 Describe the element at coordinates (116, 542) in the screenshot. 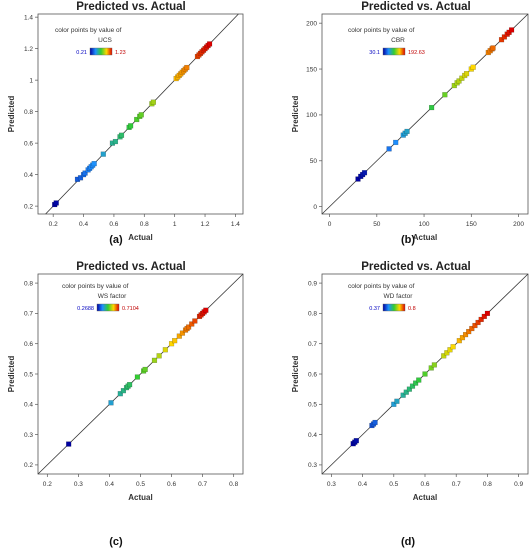

I see `panel-label: (c)` at that location.